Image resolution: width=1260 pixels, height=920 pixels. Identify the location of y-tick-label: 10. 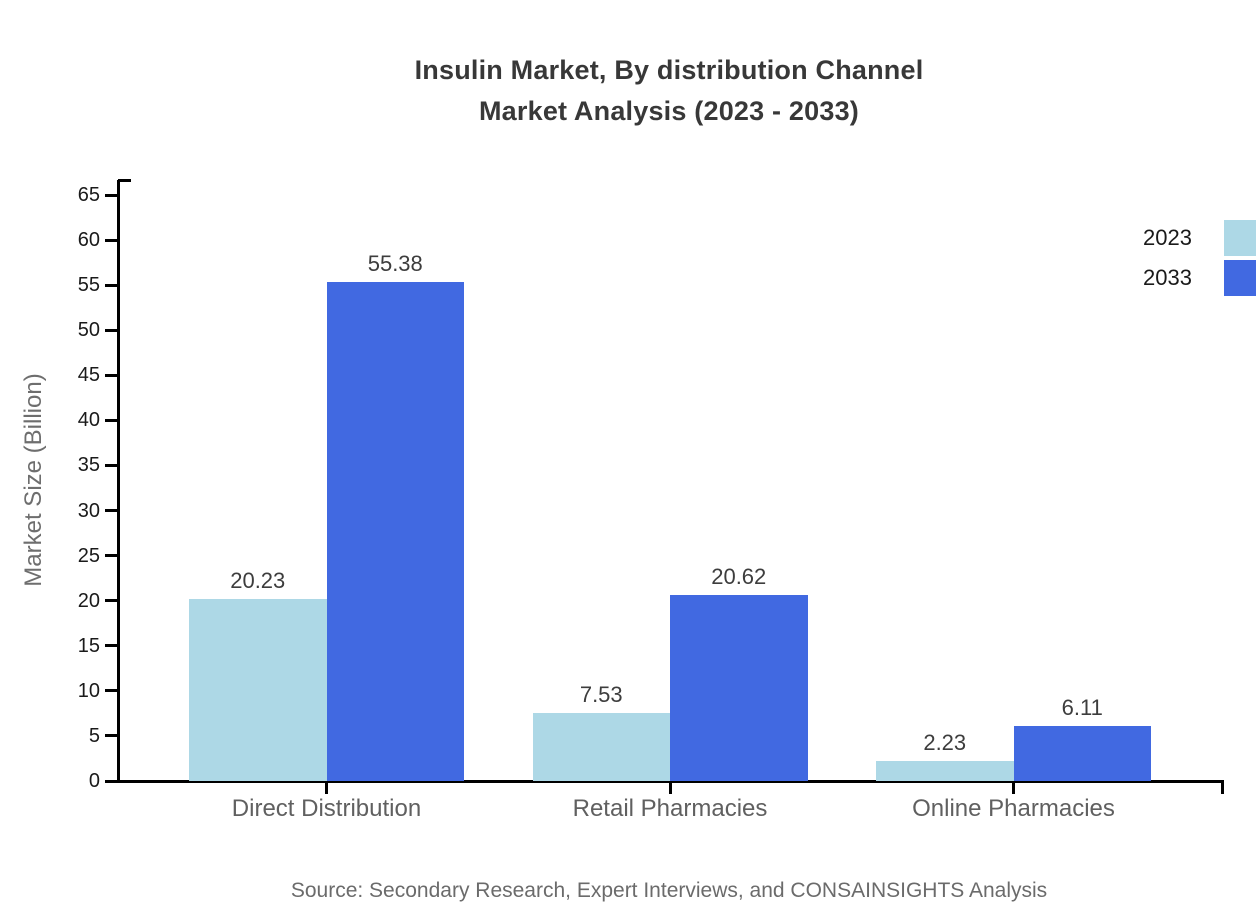
(88, 690).